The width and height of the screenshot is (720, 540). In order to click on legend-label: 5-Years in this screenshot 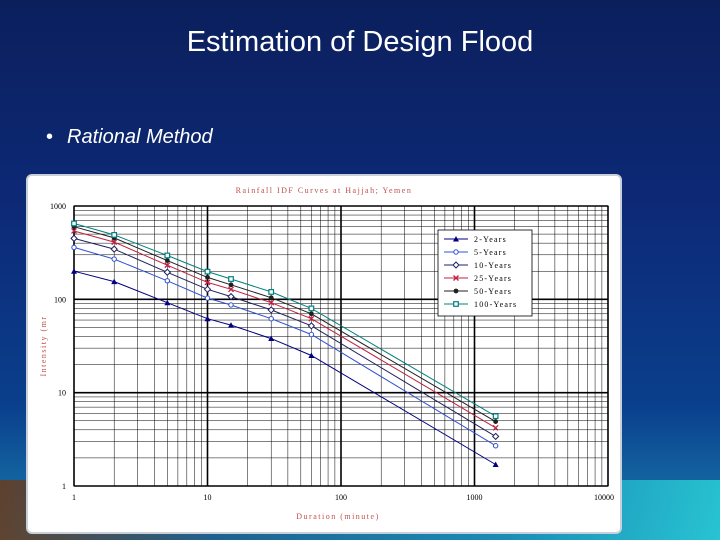, I will do `click(490, 252)`.